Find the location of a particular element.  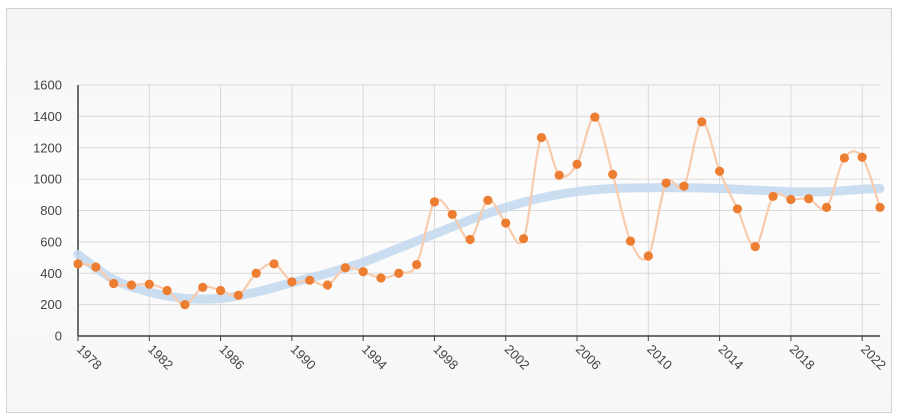

y-tick-label: 1200 is located at coordinates (47, 147).